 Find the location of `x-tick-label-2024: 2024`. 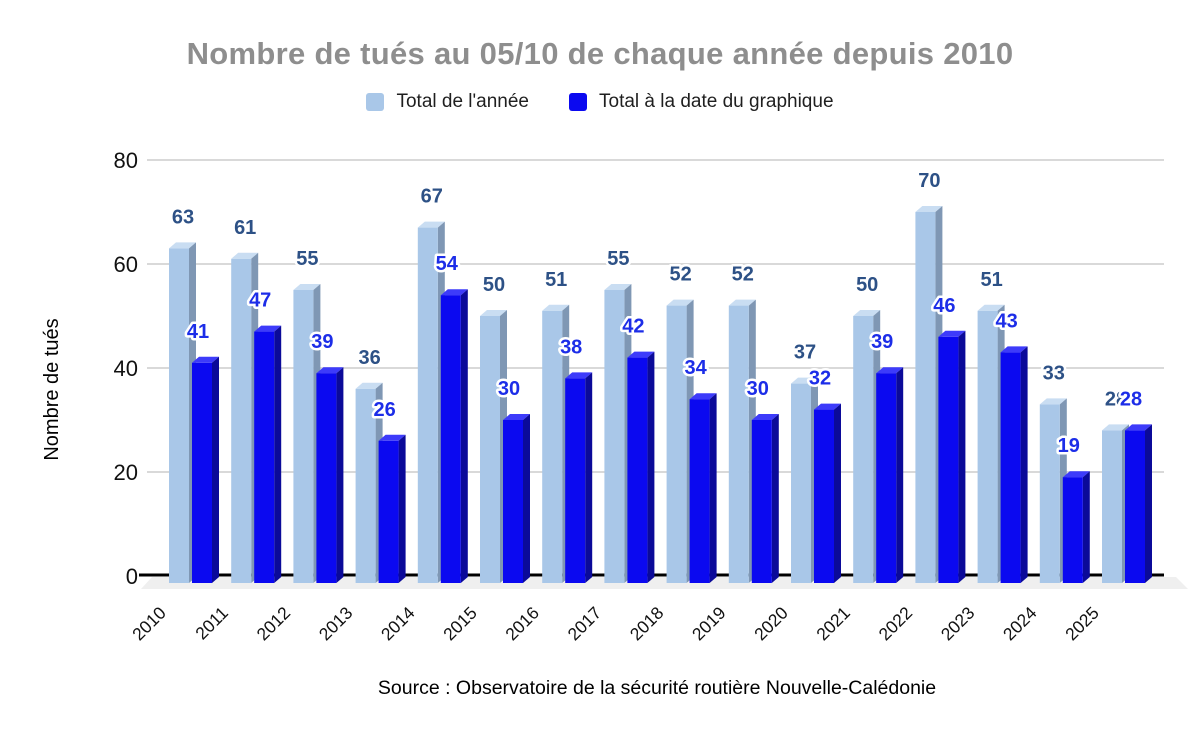

x-tick-label-2024: 2024 is located at coordinates (1020, 624).